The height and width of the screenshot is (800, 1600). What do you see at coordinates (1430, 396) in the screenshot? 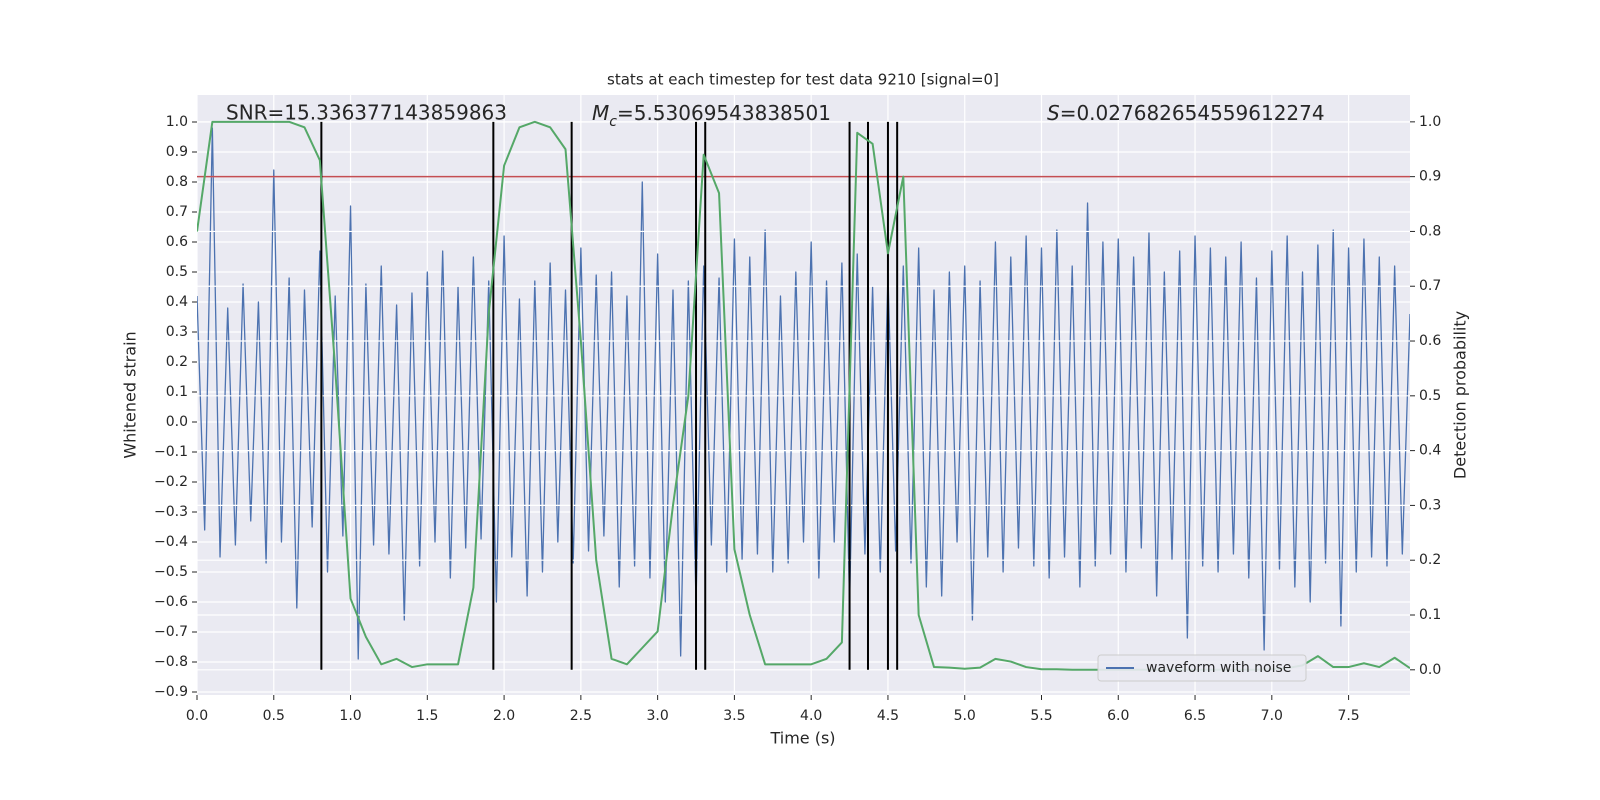
I see `y2-tick-label: 0.5` at bounding box center [1430, 396].